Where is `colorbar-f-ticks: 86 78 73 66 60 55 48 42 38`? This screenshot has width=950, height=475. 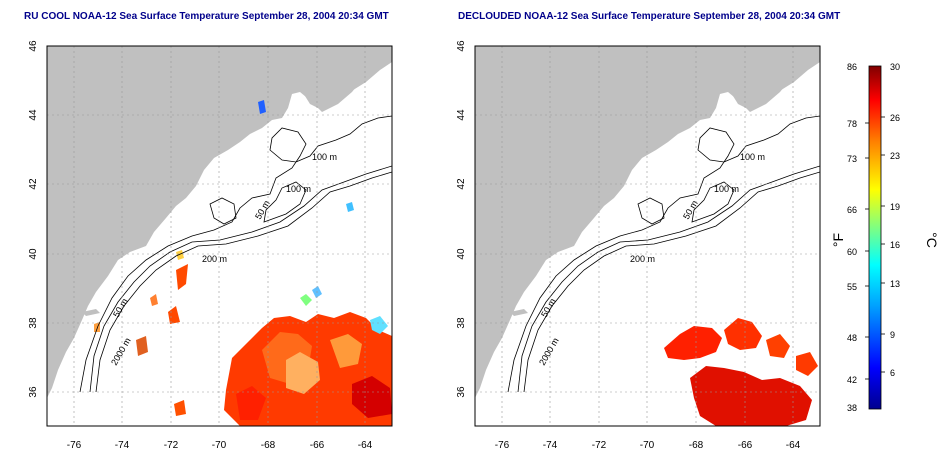 colorbar-f-ticks: 86 78 73 66 60 55 48 42 38 is located at coordinates (852, 237).